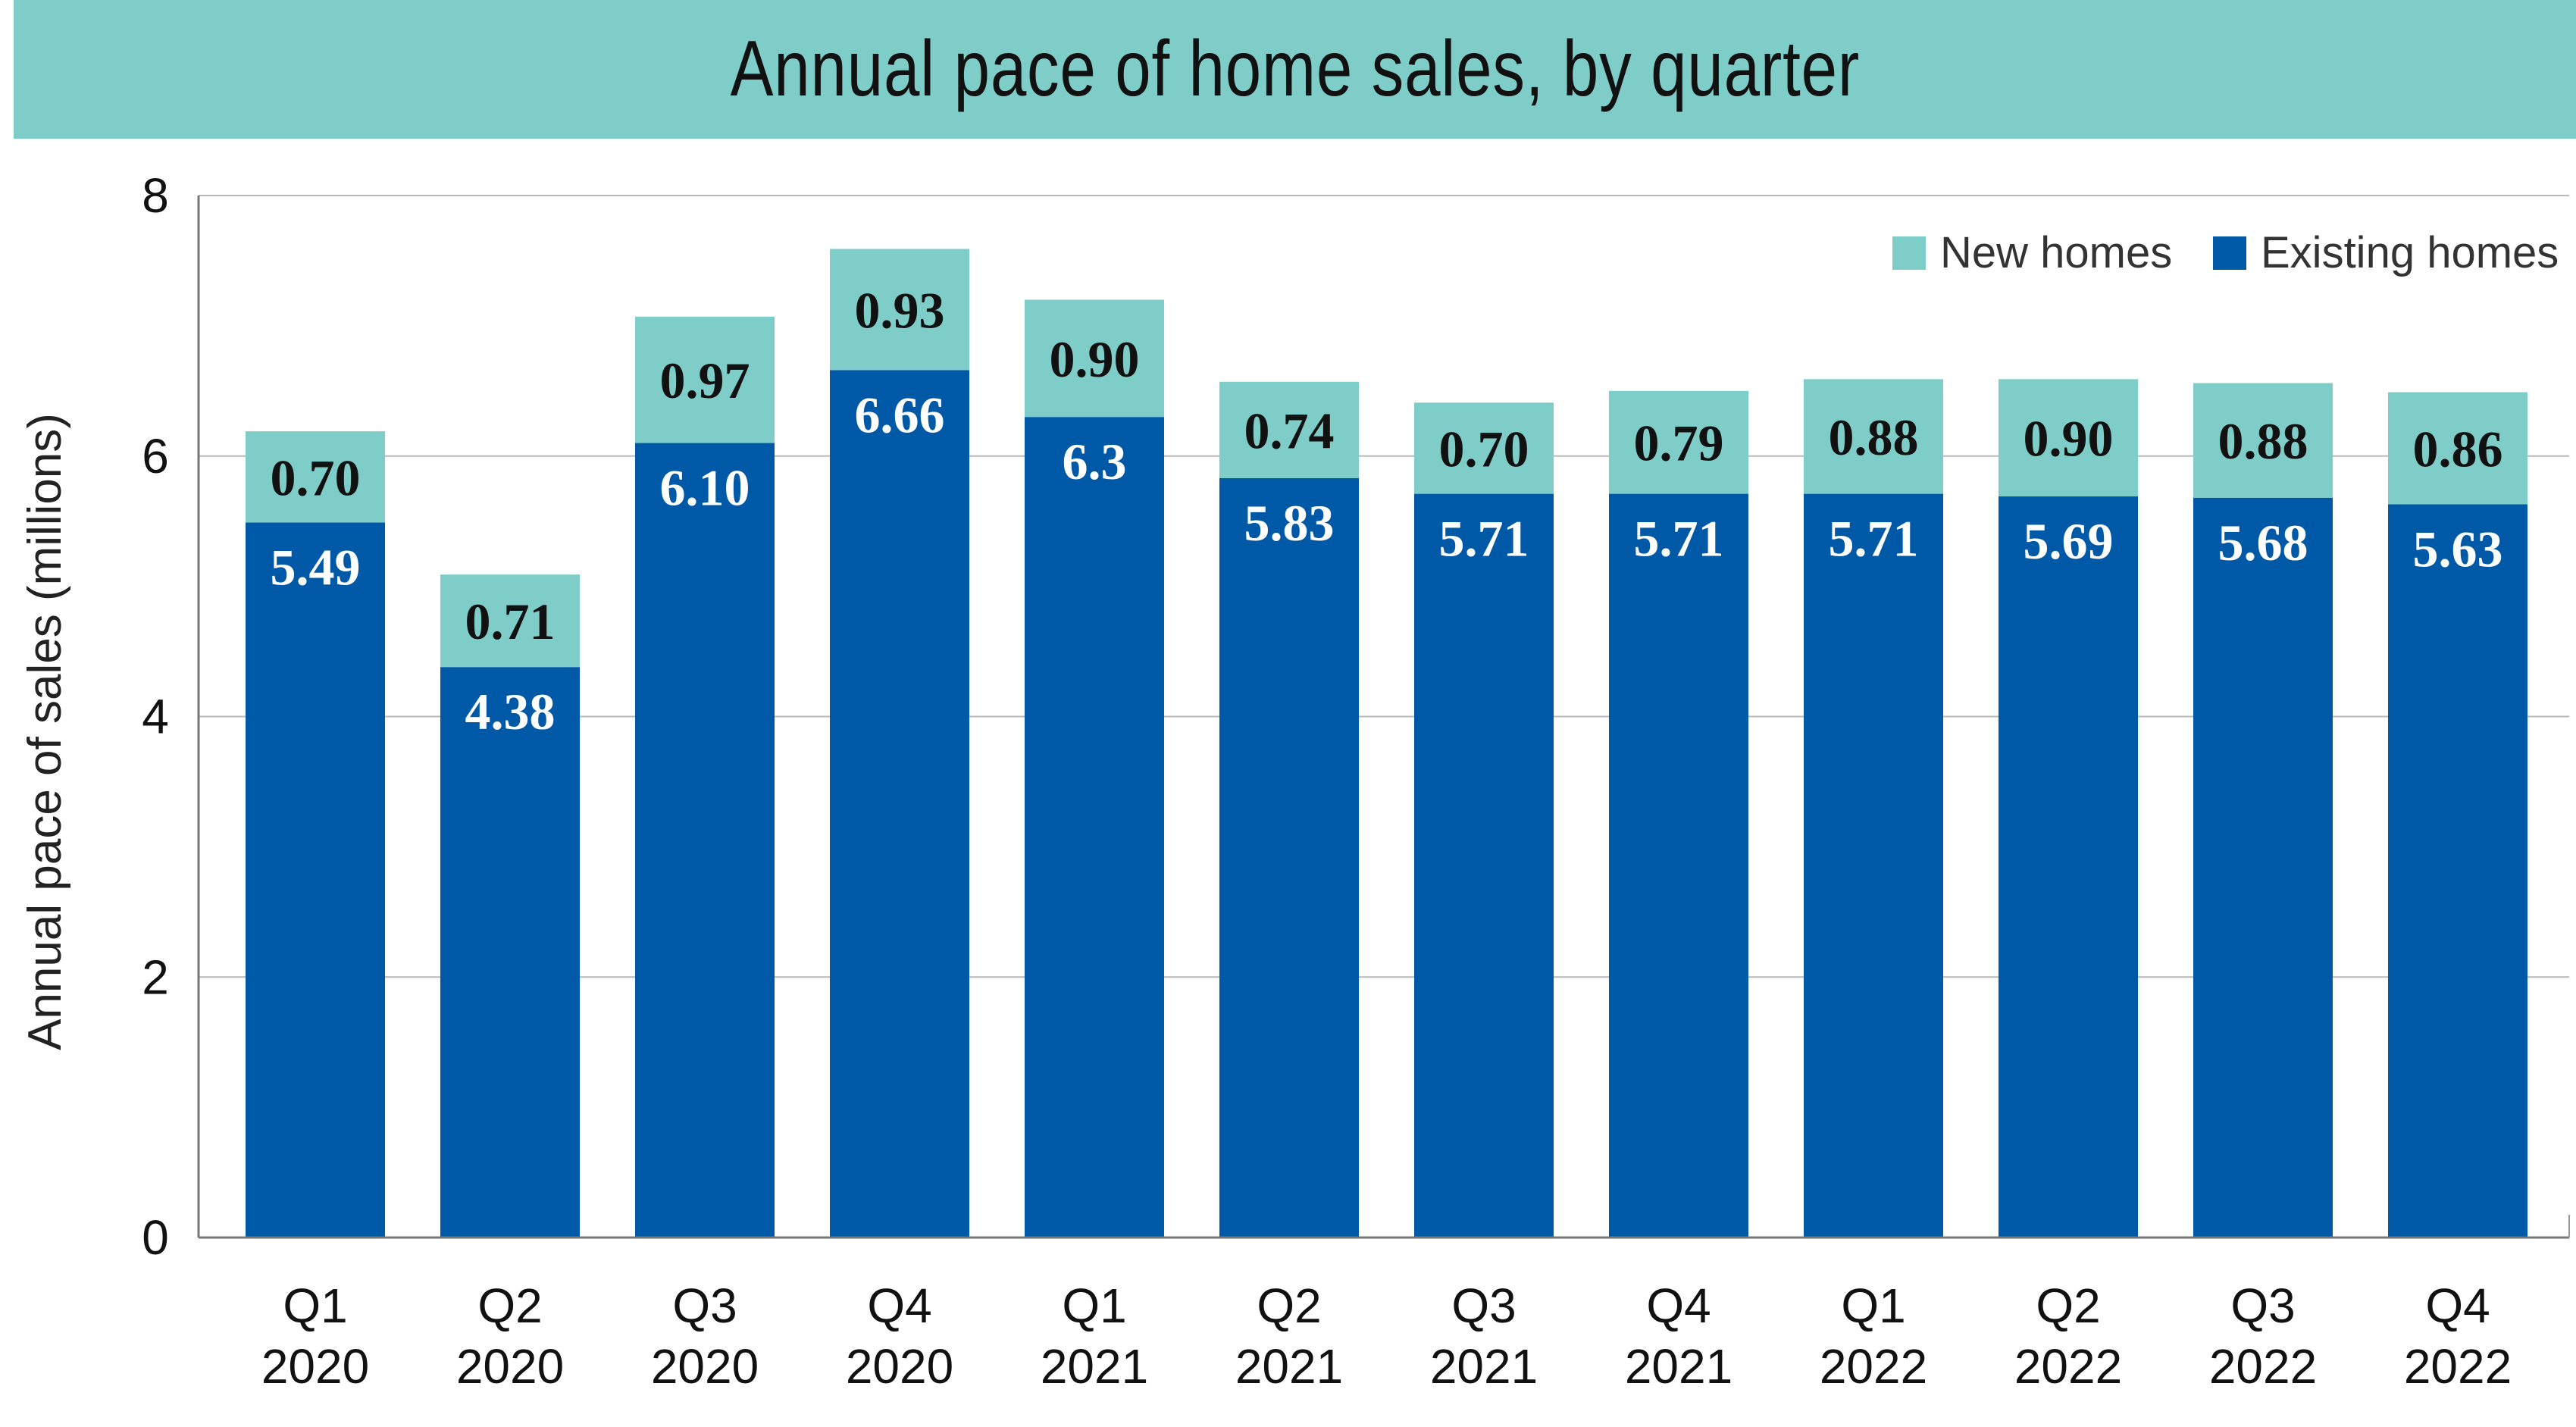 Image resolution: width=2576 pixels, height=1427 pixels. Describe the element at coordinates (1679, 539) in the screenshot. I see `data-label-existing-8: 5.71` at that location.